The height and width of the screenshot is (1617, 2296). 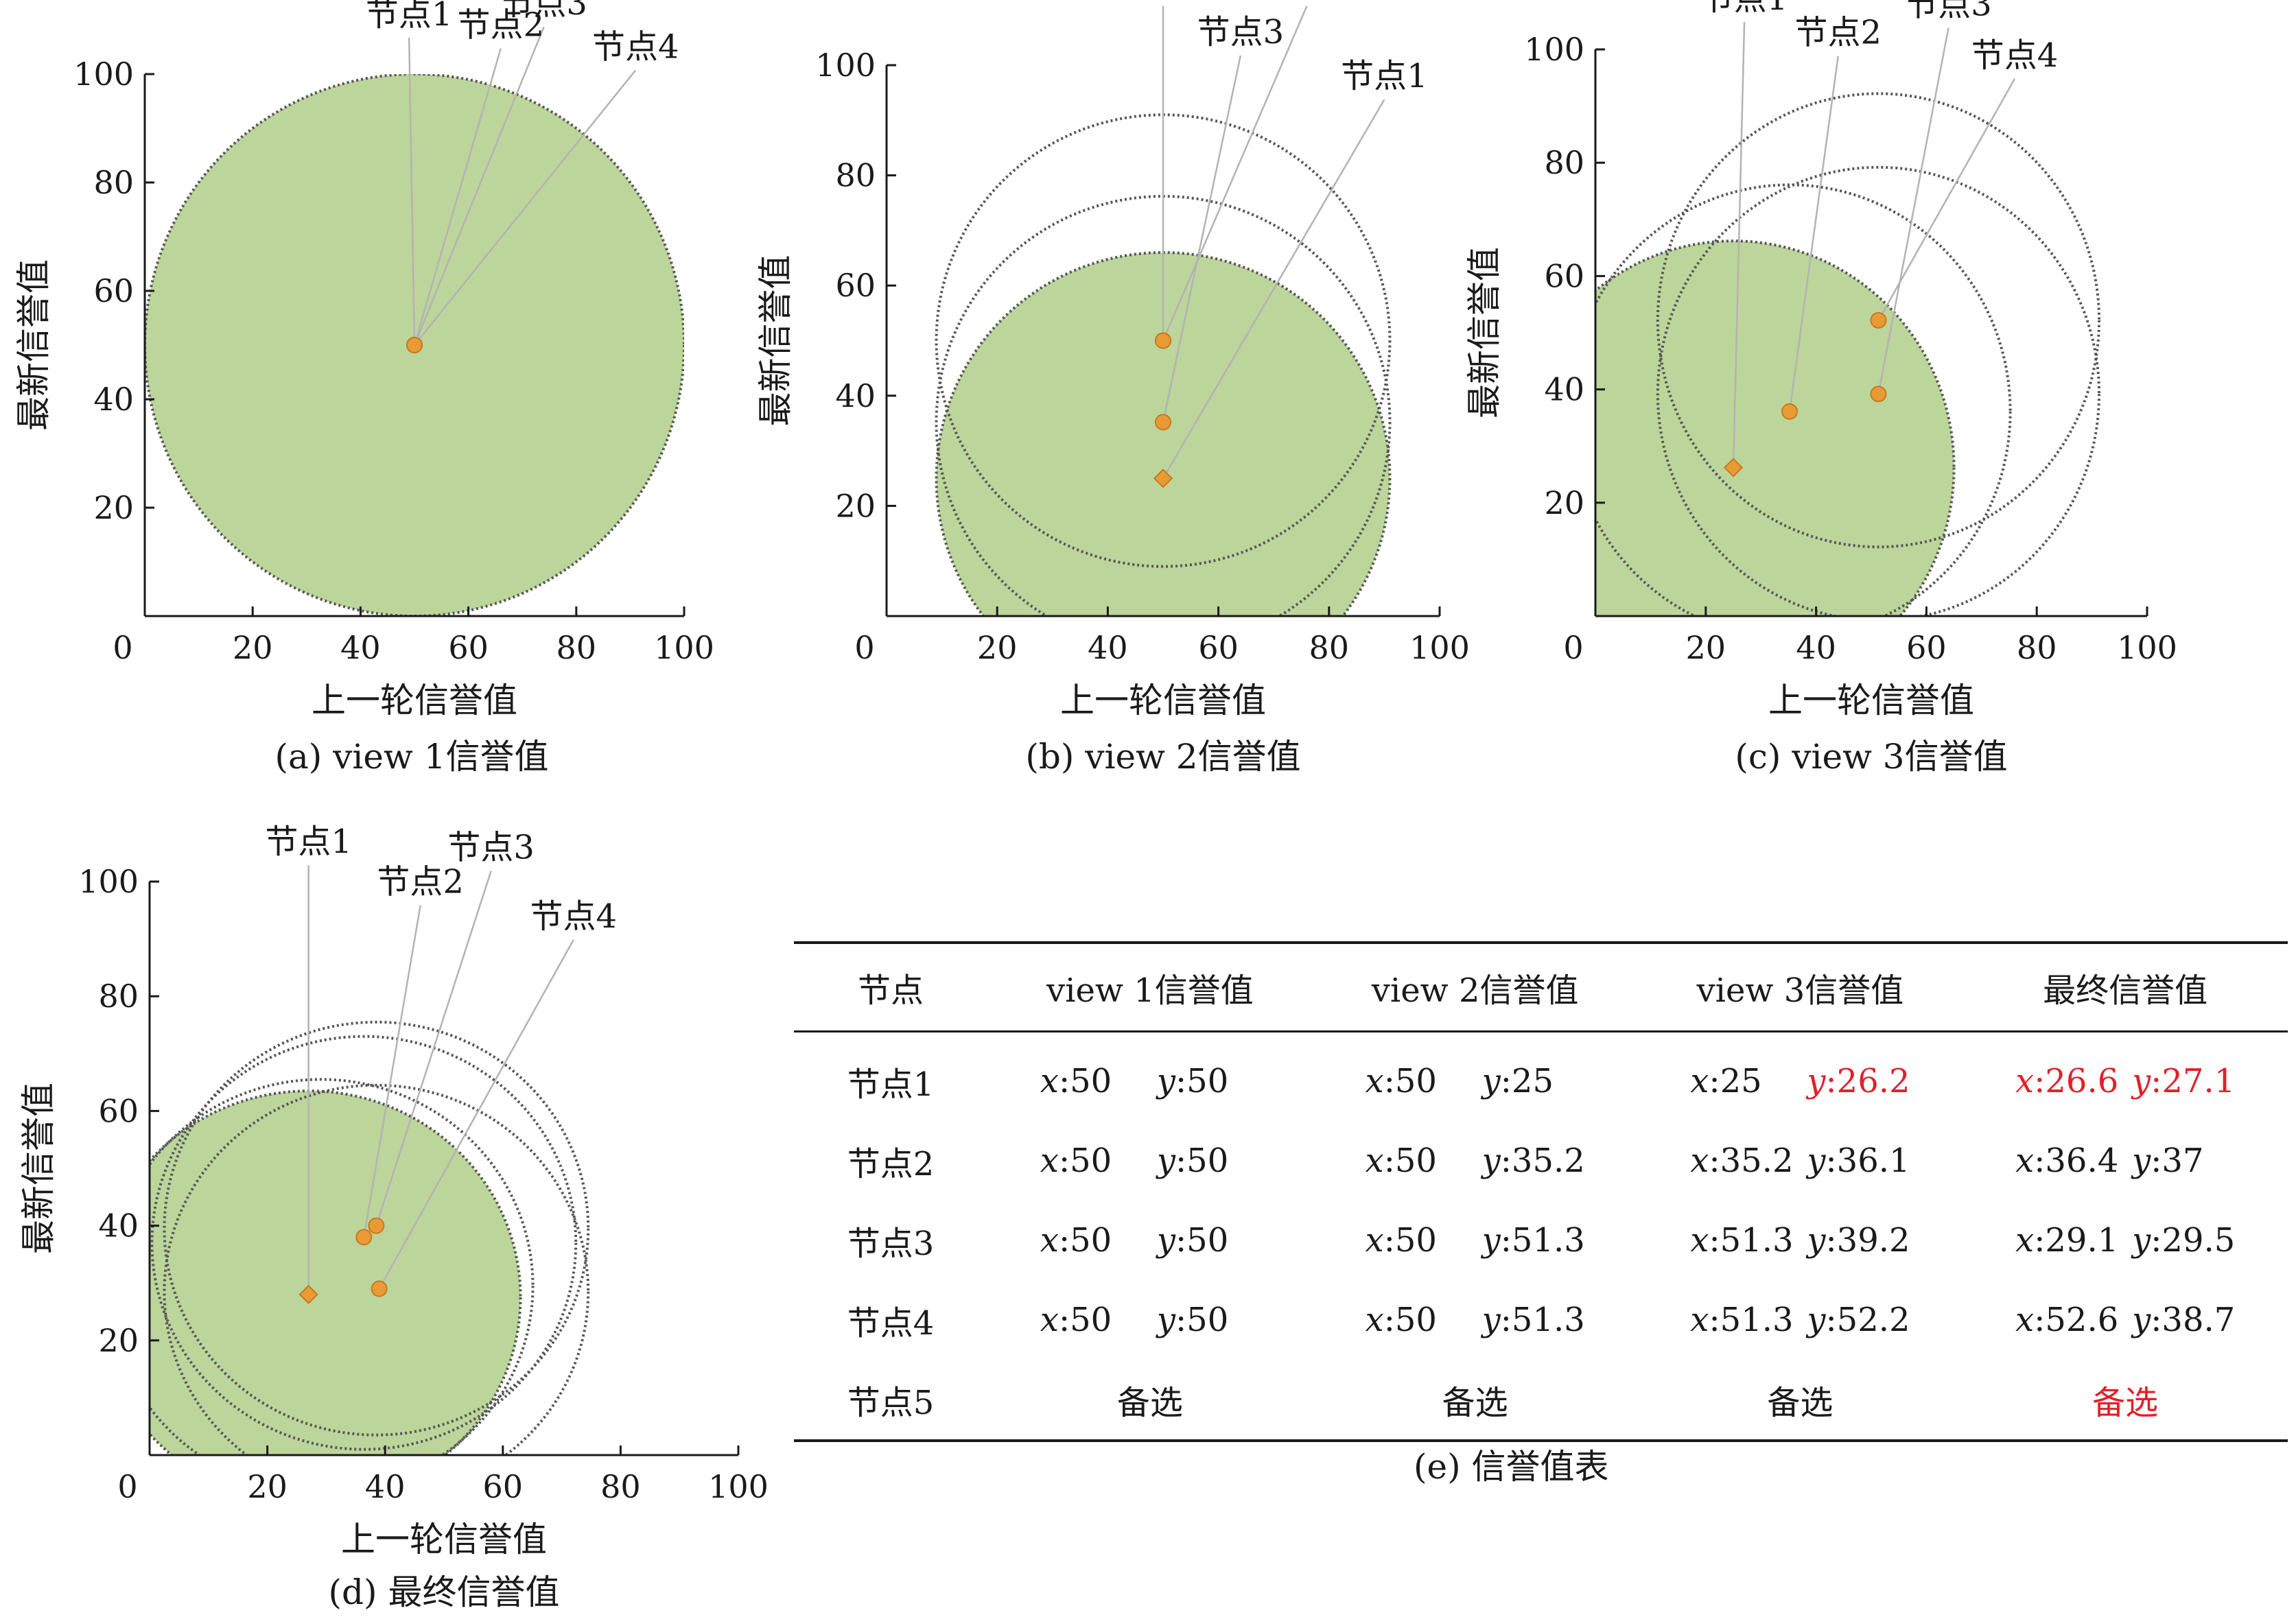 I want to click on x-tick-label: 80, so click(x=577, y=647).